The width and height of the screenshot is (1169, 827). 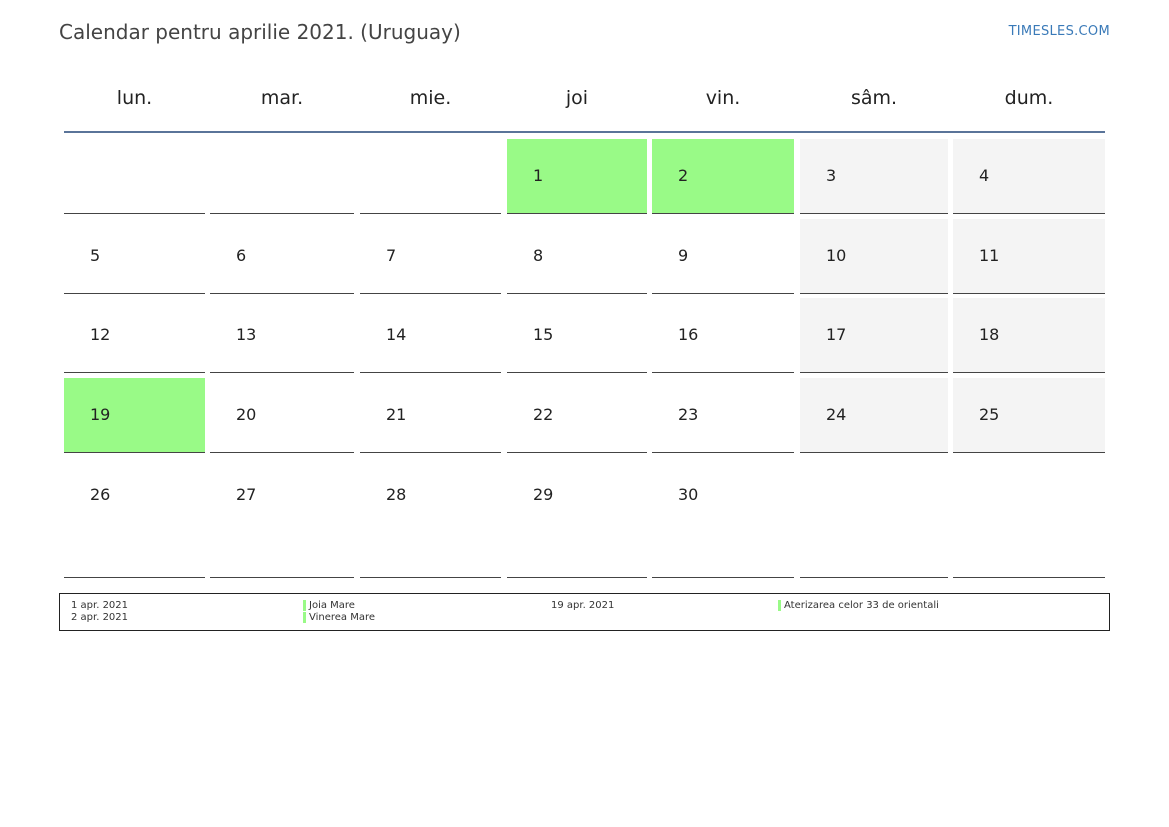 What do you see at coordinates (831, 175) in the screenshot?
I see `day-number: 3` at bounding box center [831, 175].